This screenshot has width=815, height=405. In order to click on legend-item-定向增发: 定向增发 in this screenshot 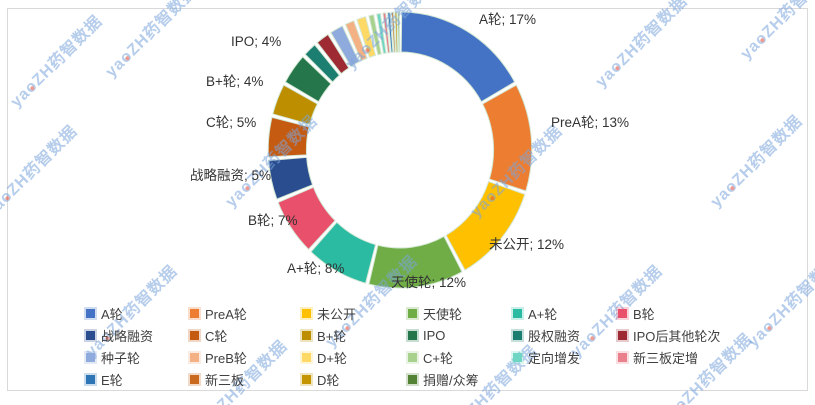, I will do `click(565, 357)`.